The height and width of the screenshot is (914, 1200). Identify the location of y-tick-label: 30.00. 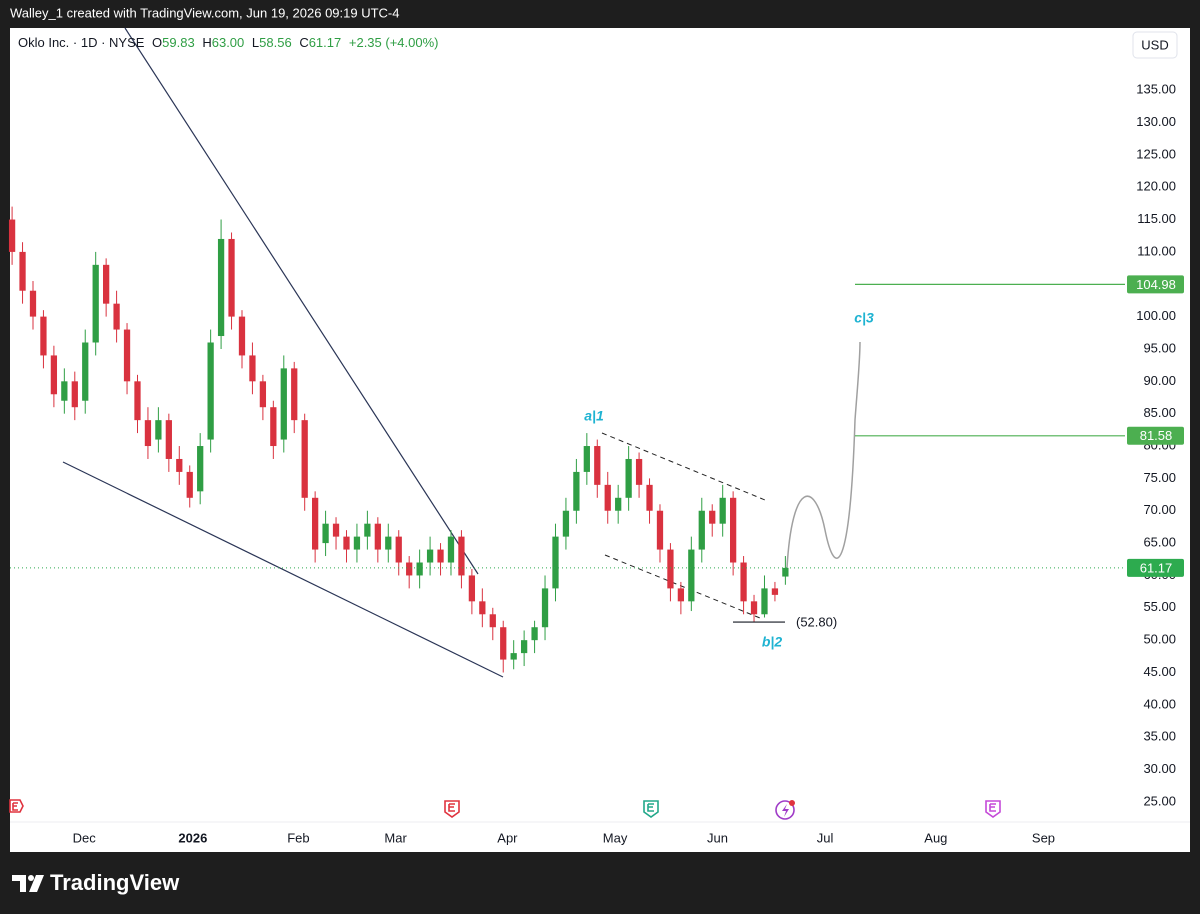
(1159, 768).